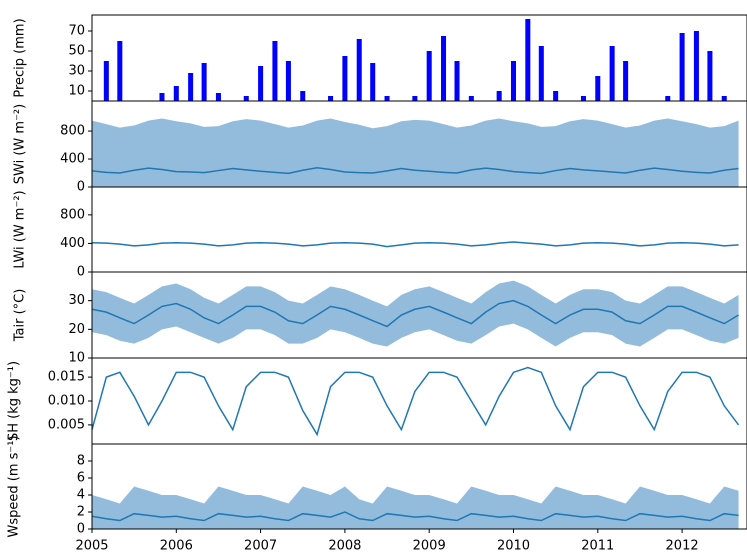  I want to click on x-tick-label: 2008, so click(344, 546).